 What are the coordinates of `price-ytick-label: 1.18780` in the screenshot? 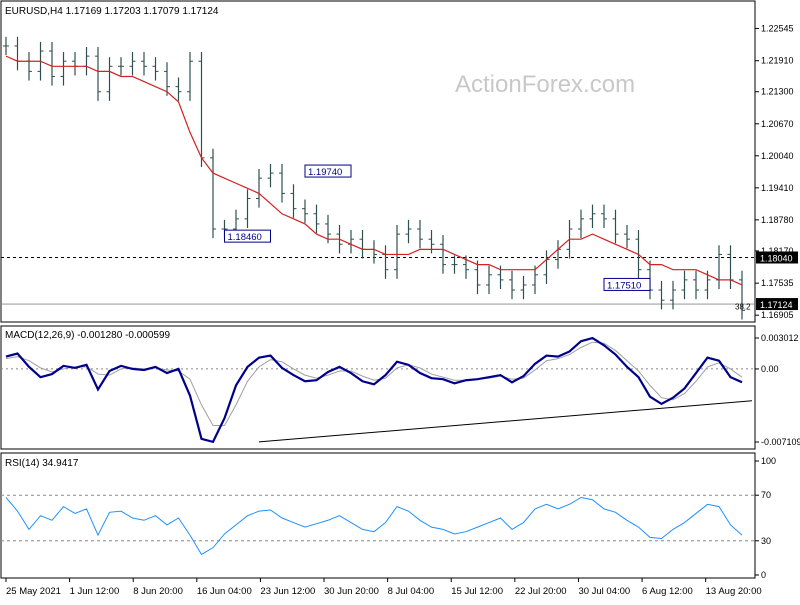 It's located at (777, 220).